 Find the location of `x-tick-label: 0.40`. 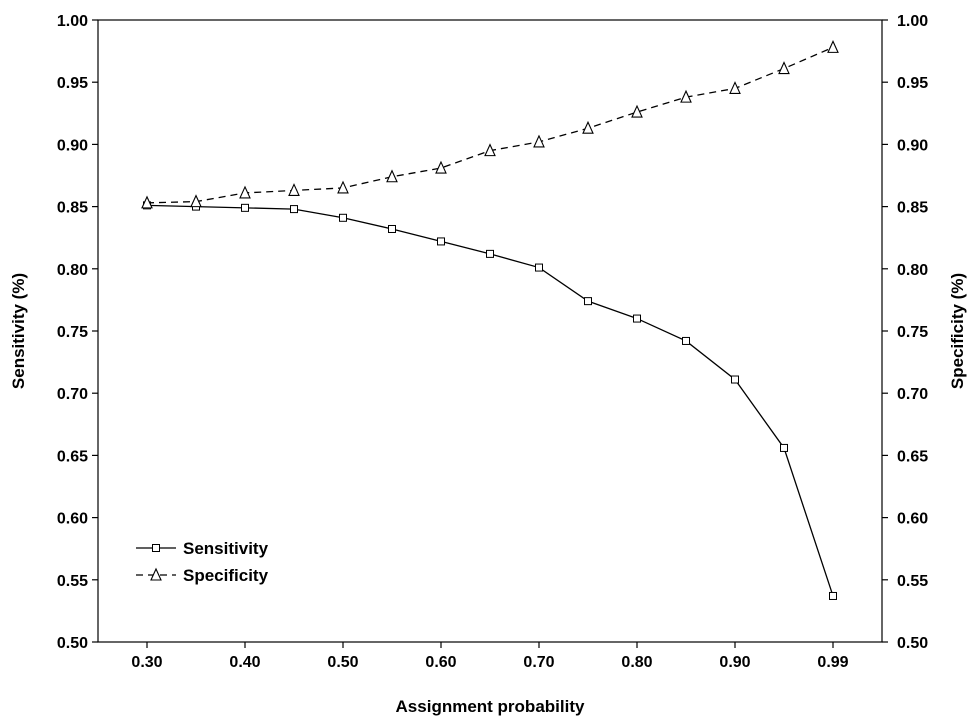

x-tick-label: 0.40 is located at coordinates (244, 662).